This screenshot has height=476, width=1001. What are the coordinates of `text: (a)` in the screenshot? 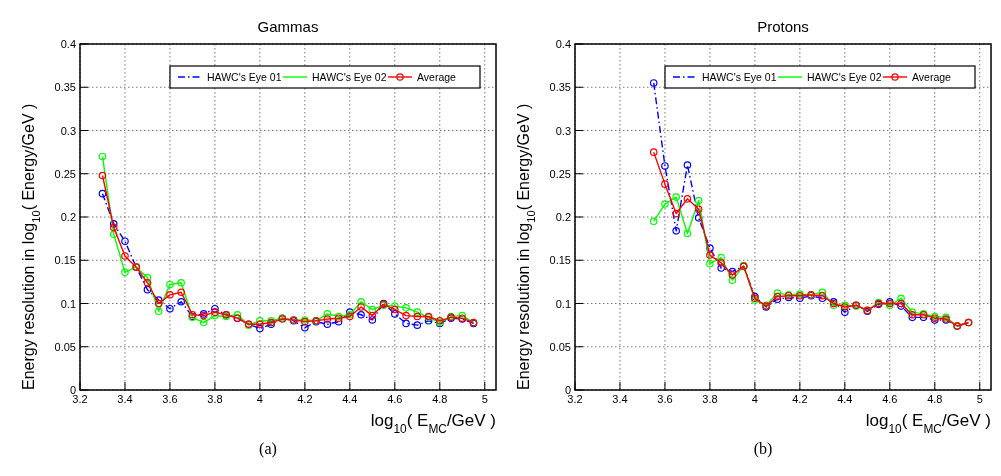 It's located at (268, 449).